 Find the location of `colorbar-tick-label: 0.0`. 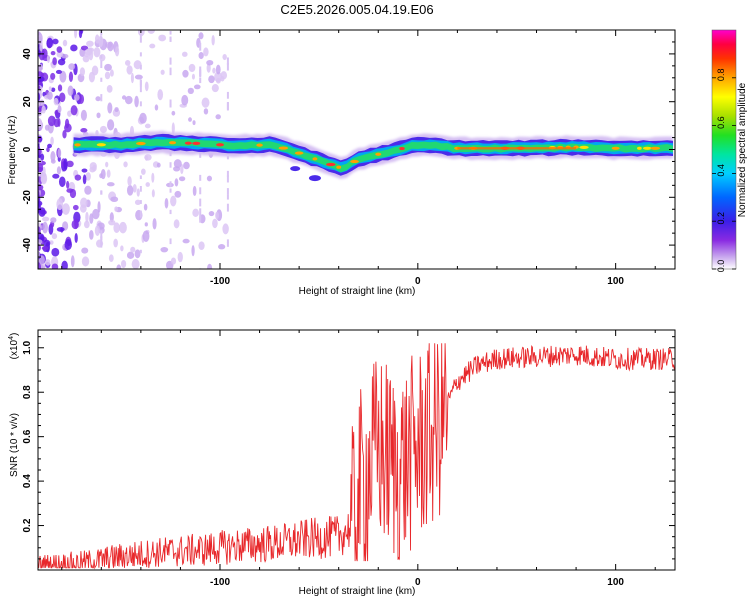

colorbar-tick-label: 0.0 is located at coordinates (721, 266).